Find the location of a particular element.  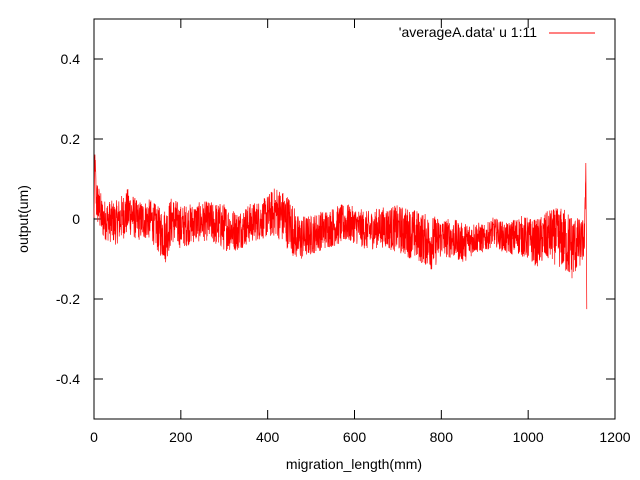

x-tick-label: 1000 is located at coordinates (528, 437).